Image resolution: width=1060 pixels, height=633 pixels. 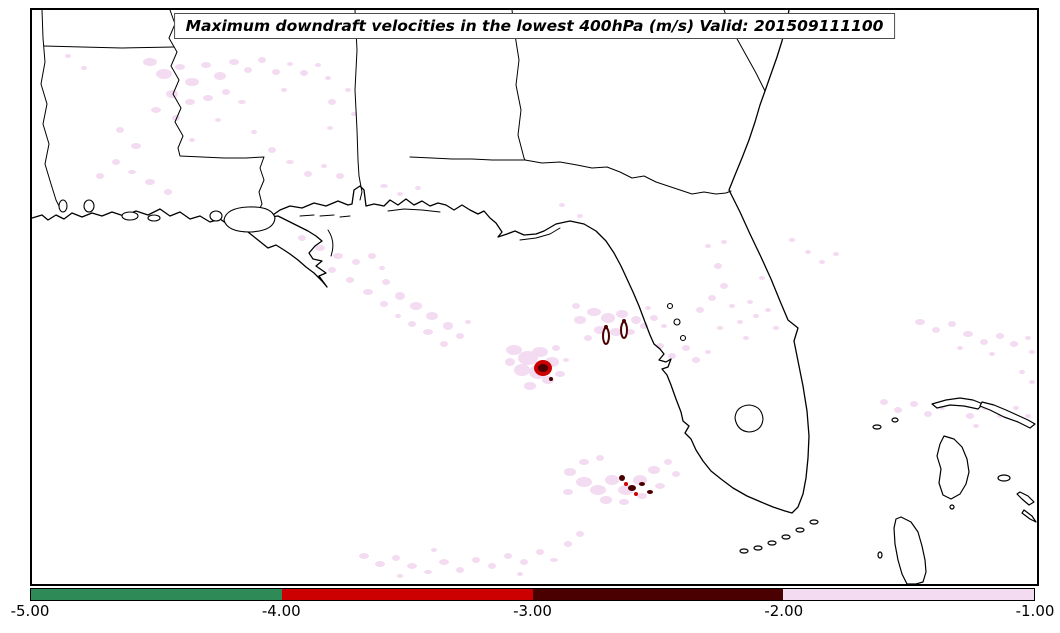 What do you see at coordinates (249, 219) in the screenshot?
I see `lake-pontchartrain` at bounding box center [249, 219].